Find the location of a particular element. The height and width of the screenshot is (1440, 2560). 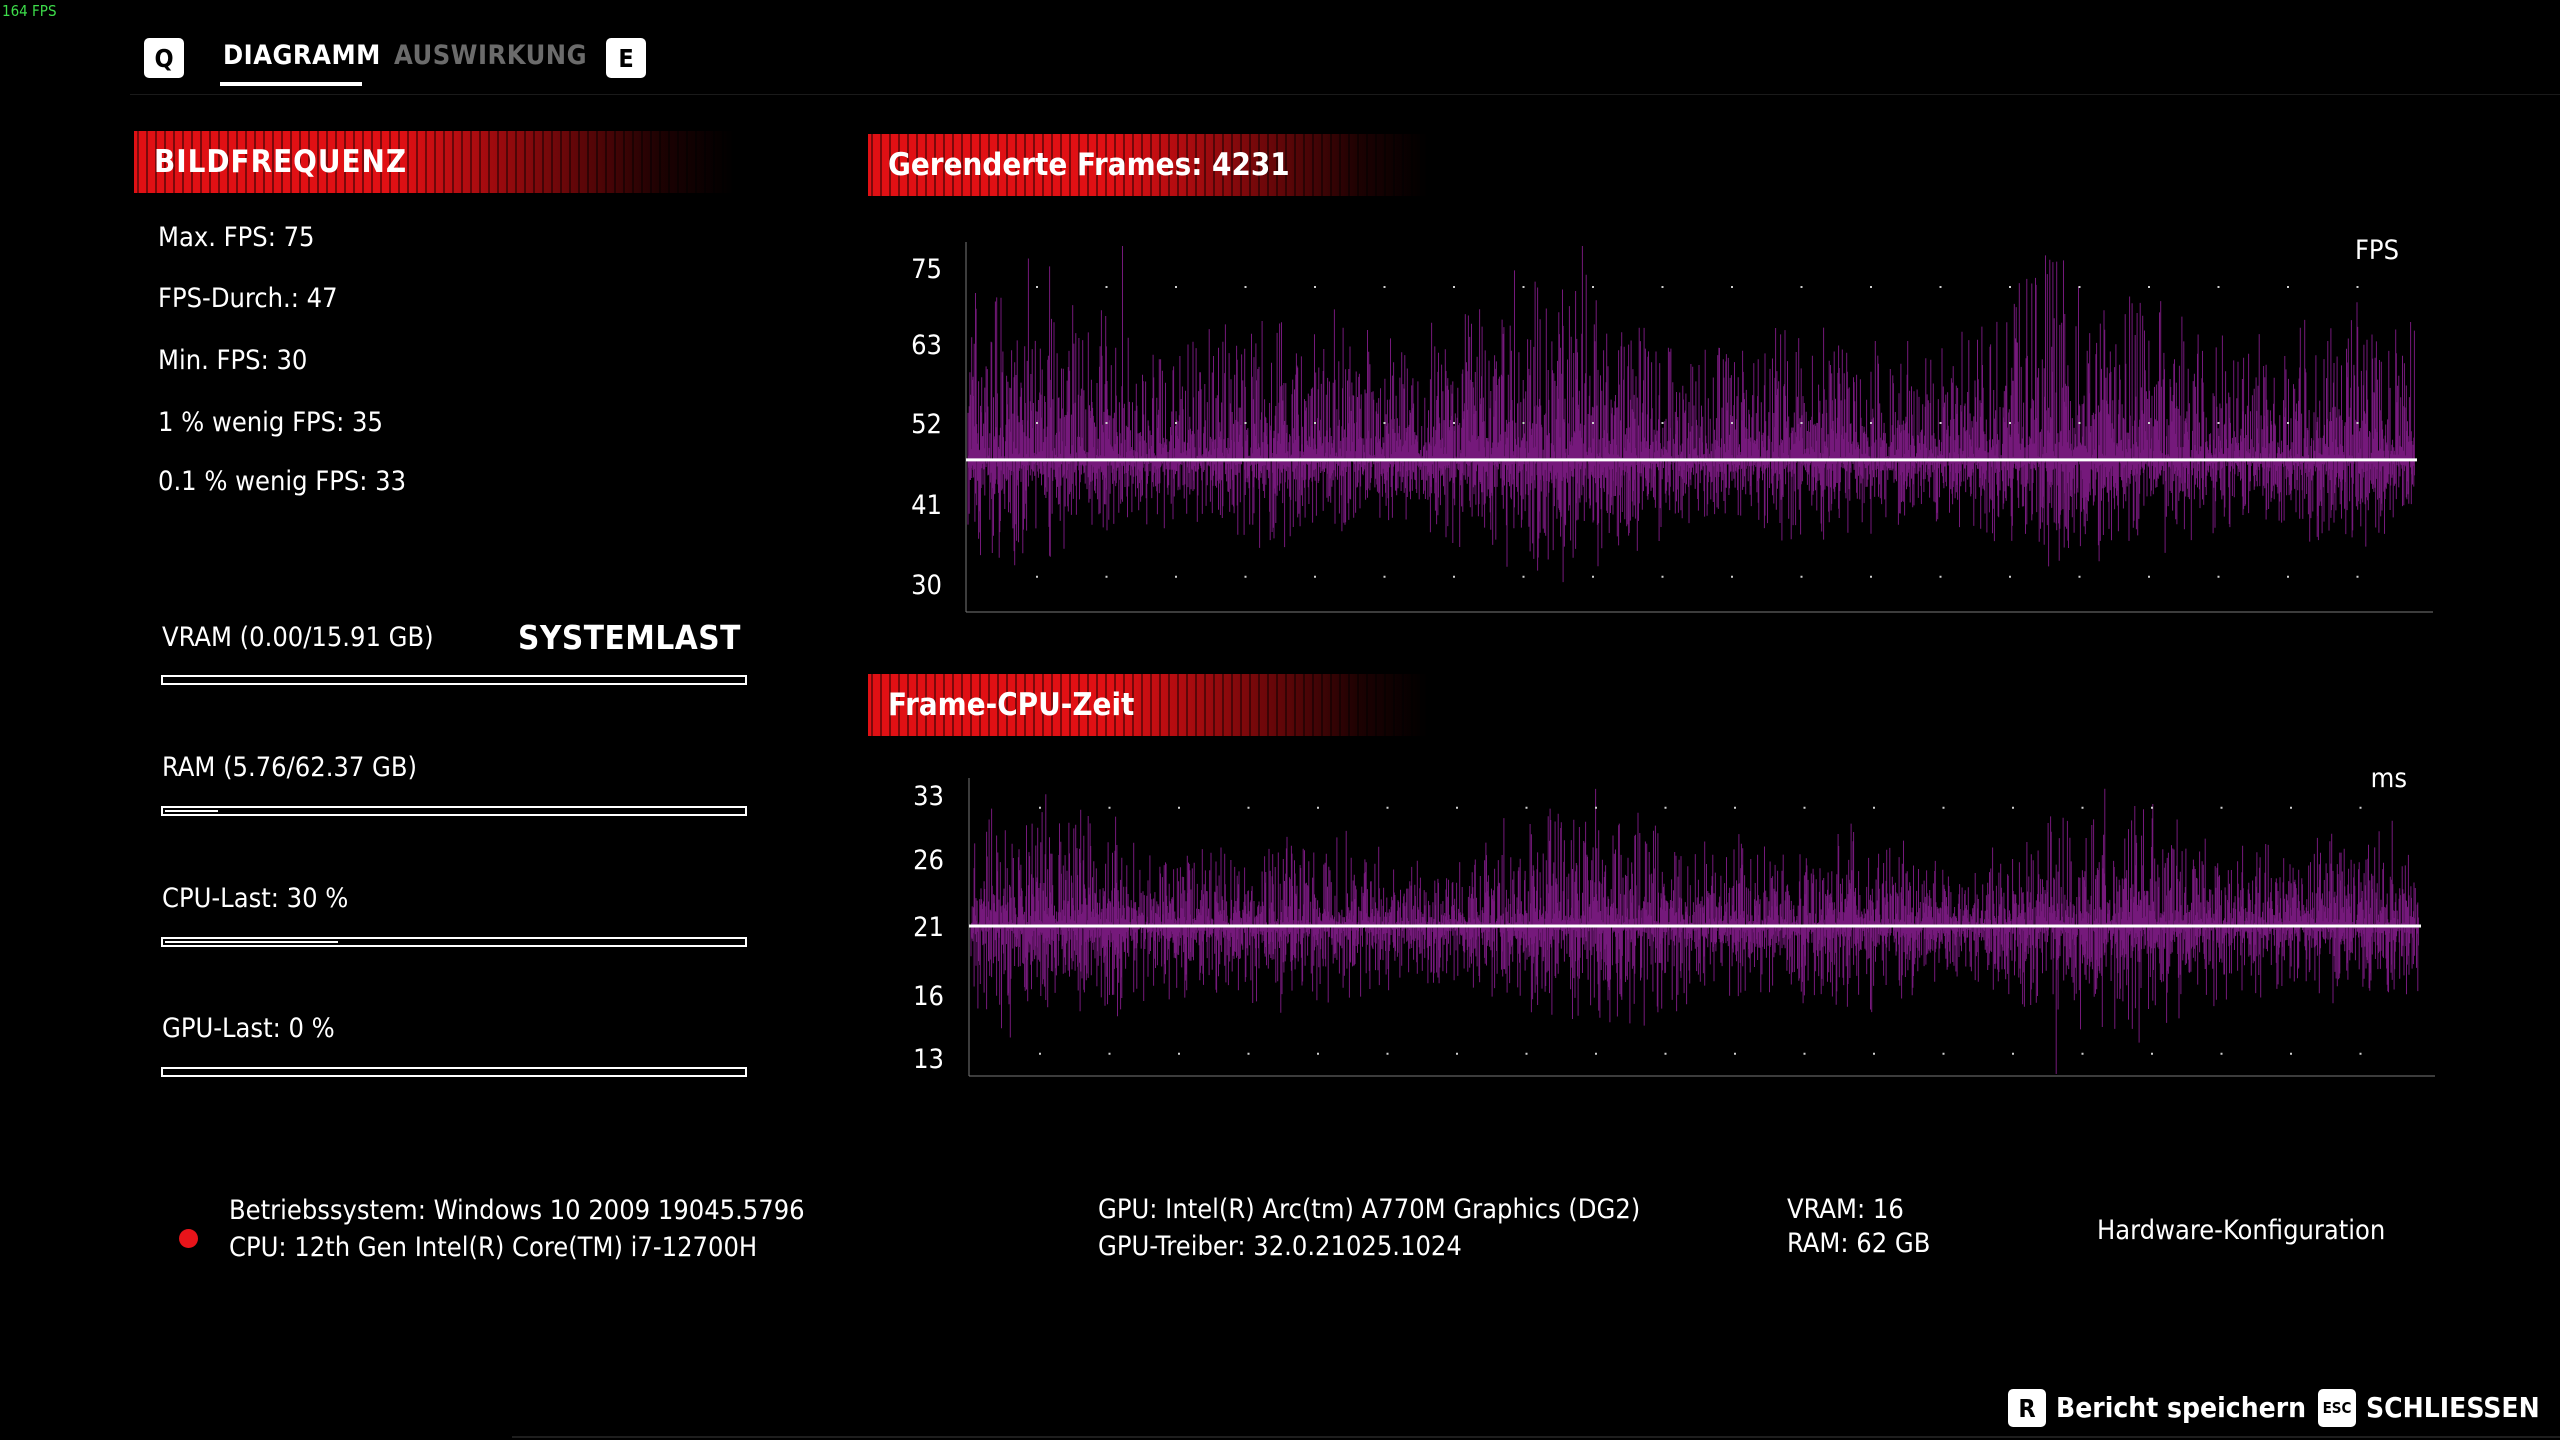

y-tick-label: 41 is located at coordinates (926, 505).